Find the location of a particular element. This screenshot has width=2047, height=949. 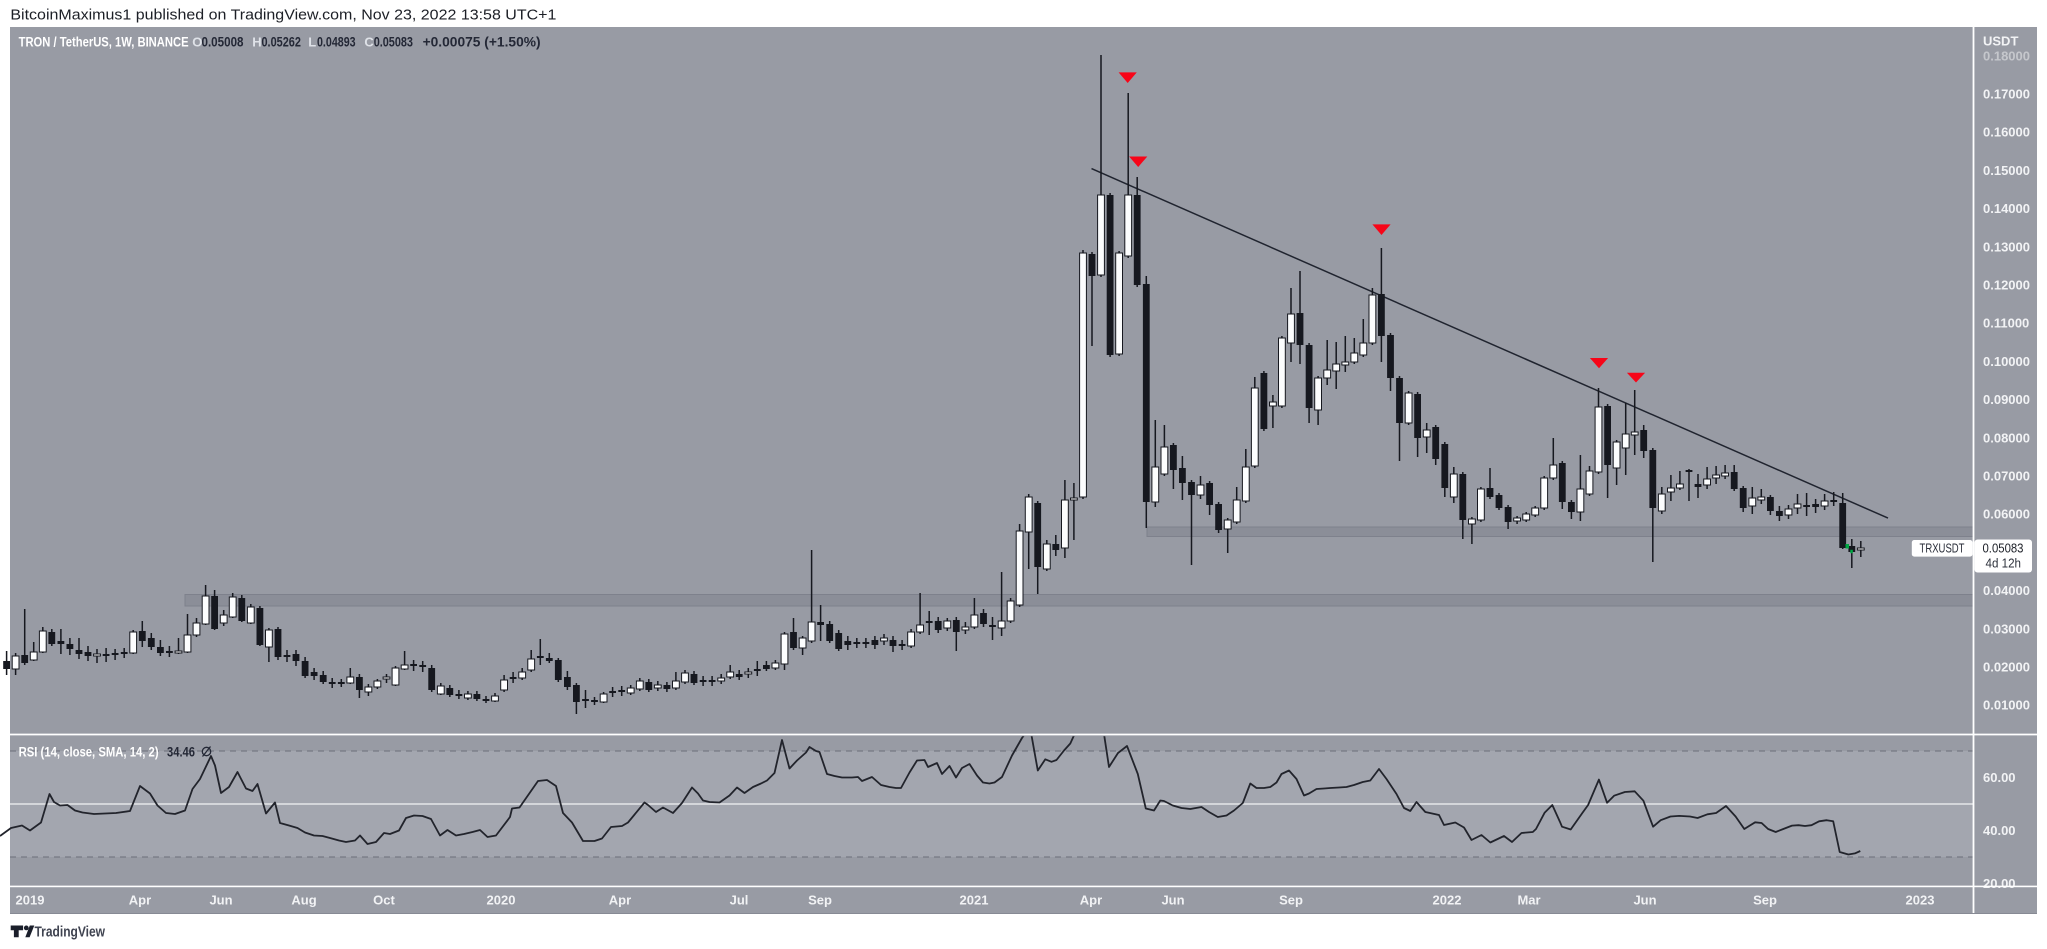

svg-text: 0.08000 is located at coordinates (2006, 437).